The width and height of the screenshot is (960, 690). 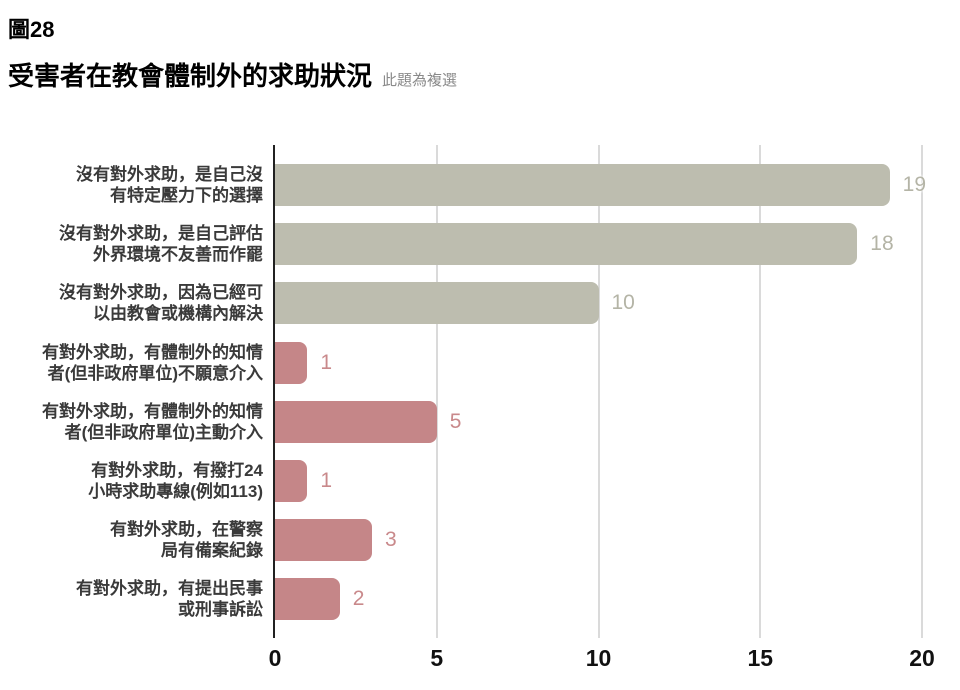 What do you see at coordinates (882, 244) in the screenshot?
I see `bar-value-label-2: 18` at bounding box center [882, 244].